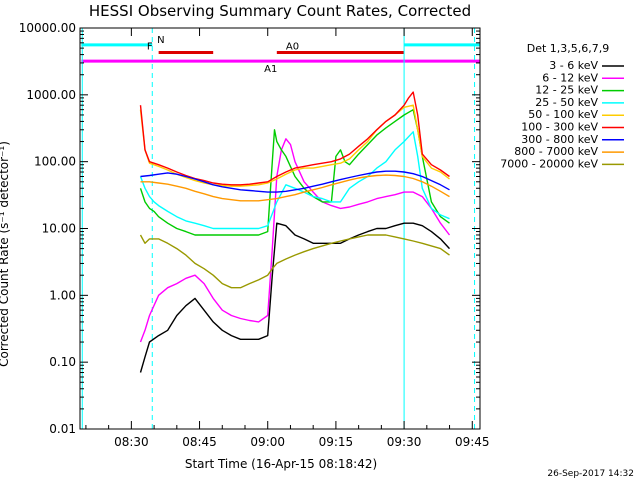 This screenshot has width=640, height=480. Describe the element at coordinates (59, 229) in the screenshot. I see `y-tick-label: 10.00` at that location.